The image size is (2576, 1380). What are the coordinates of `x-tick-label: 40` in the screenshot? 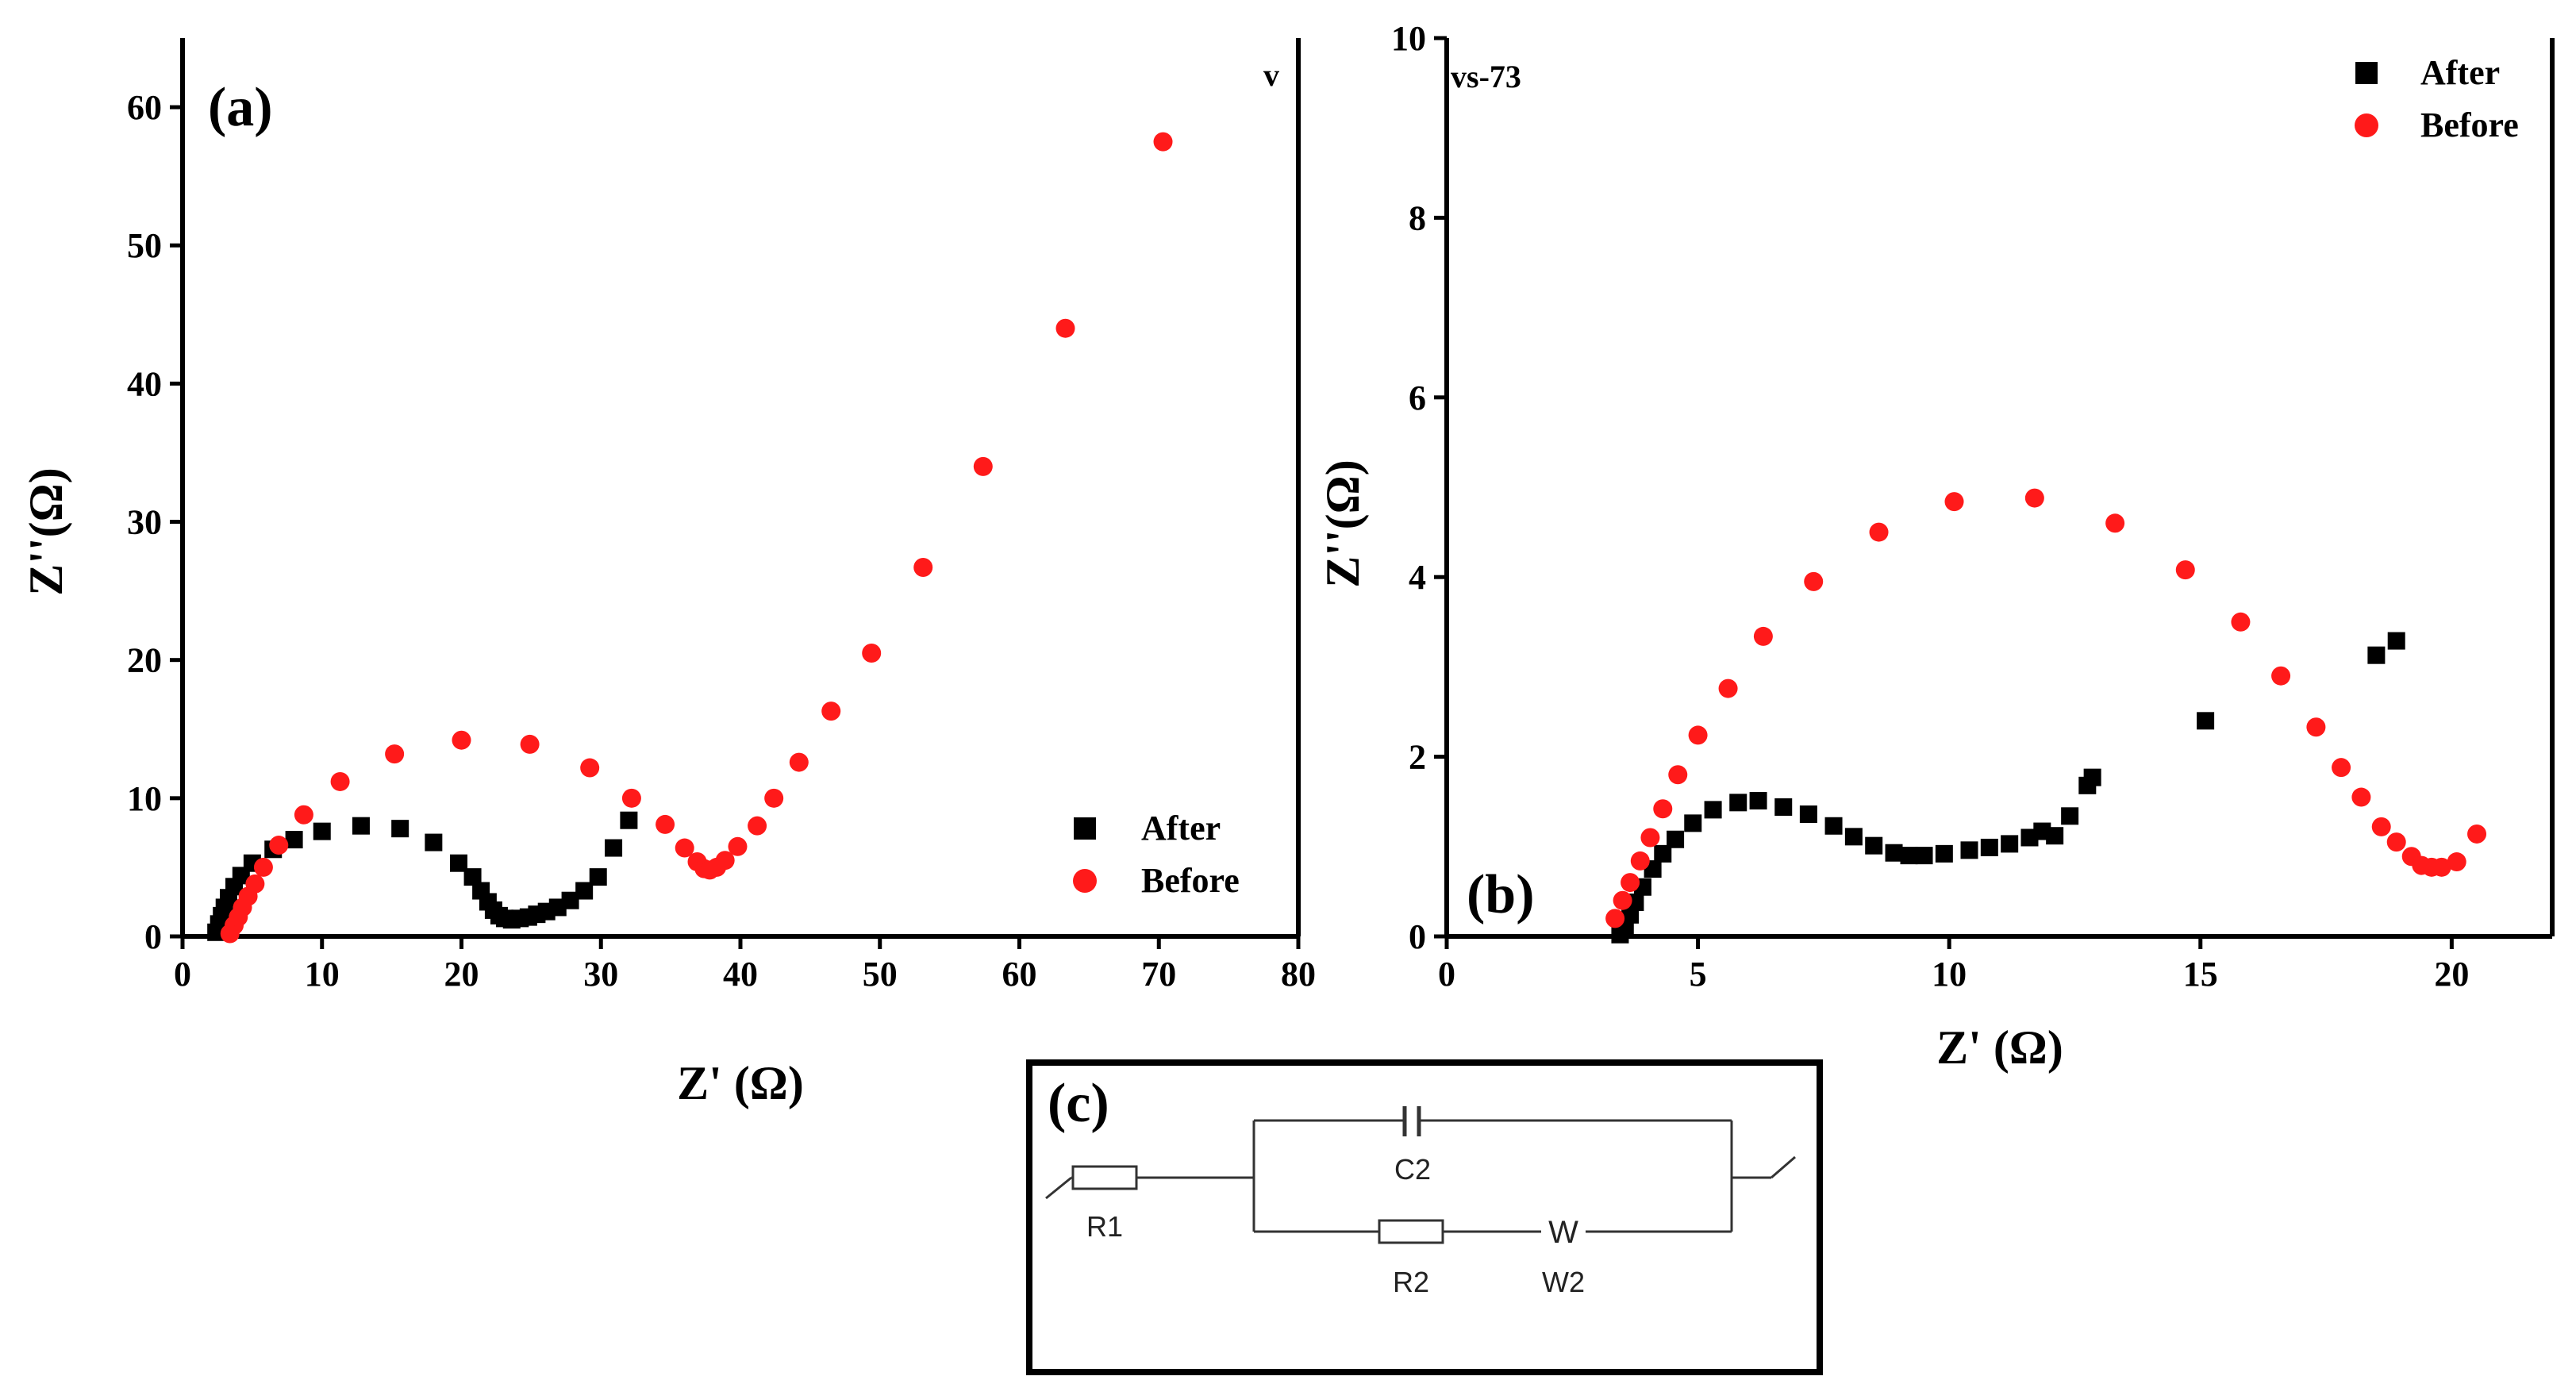 It's located at (740, 975).